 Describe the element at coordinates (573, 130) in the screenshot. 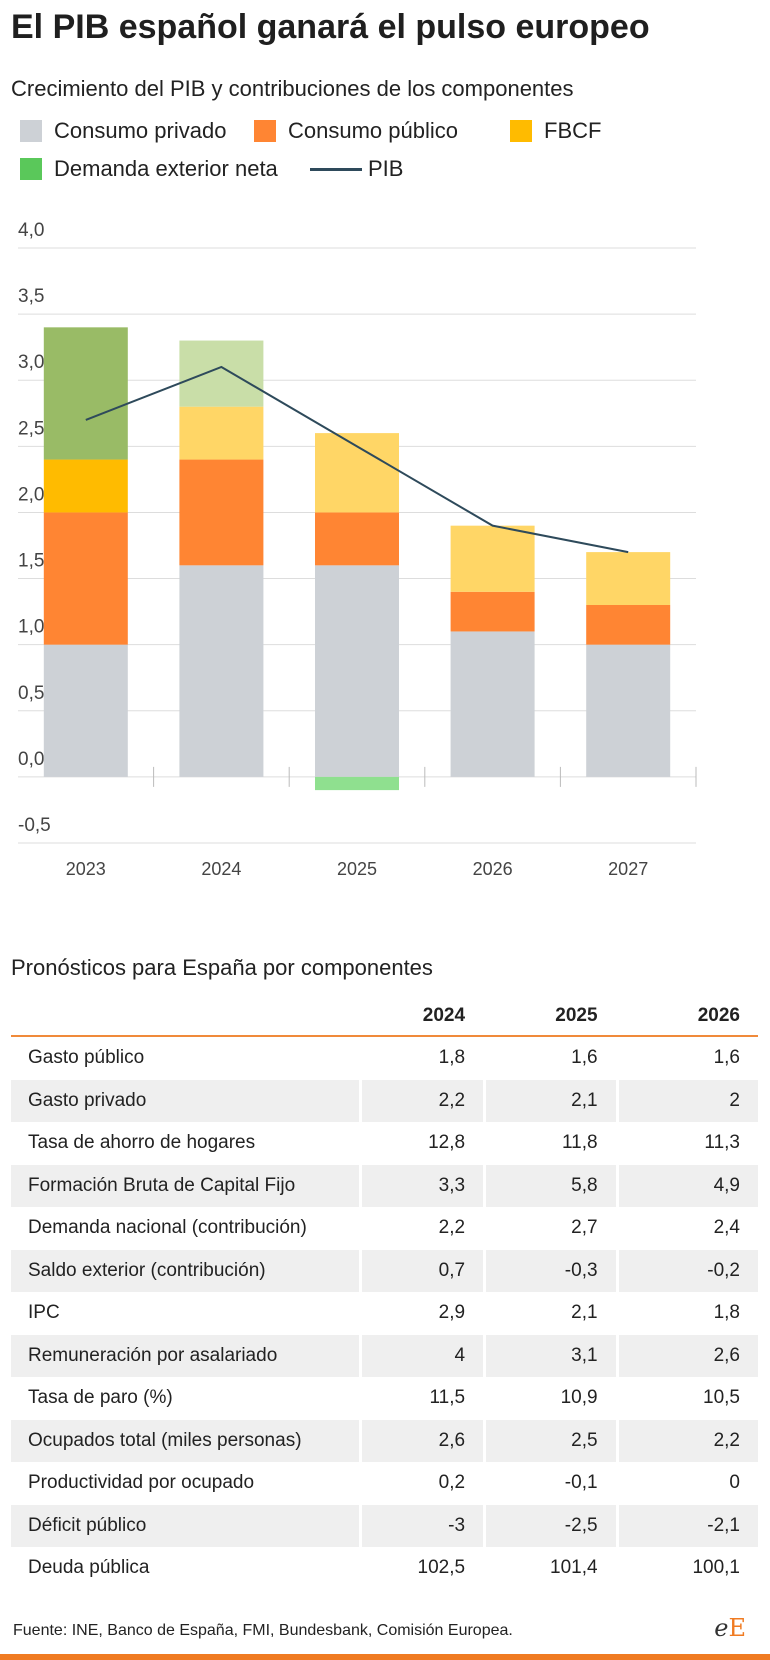

I see `legend-label: FBCF` at that location.